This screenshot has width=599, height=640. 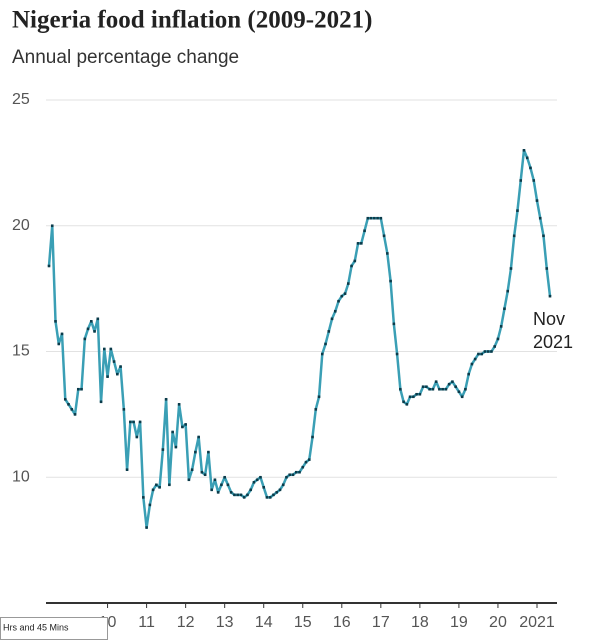 I want to click on x-tick-label: 18, so click(x=420, y=622).